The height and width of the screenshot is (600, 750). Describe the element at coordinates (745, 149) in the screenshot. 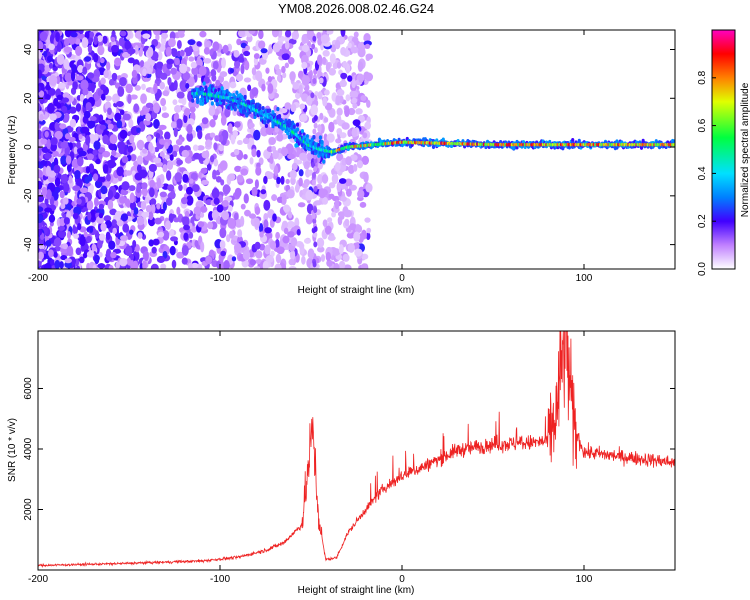

I see `colorbar-label: Normalized spectral amplitude` at that location.